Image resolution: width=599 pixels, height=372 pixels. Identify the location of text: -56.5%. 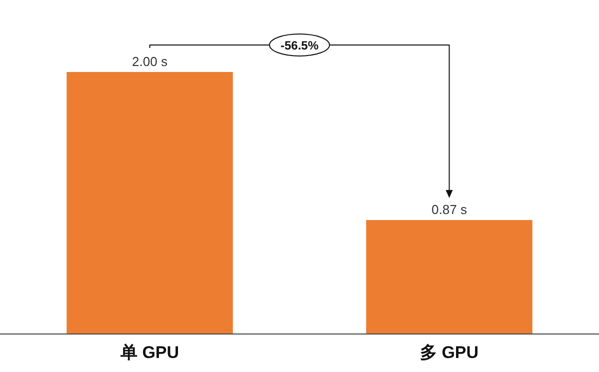
(299, 45).